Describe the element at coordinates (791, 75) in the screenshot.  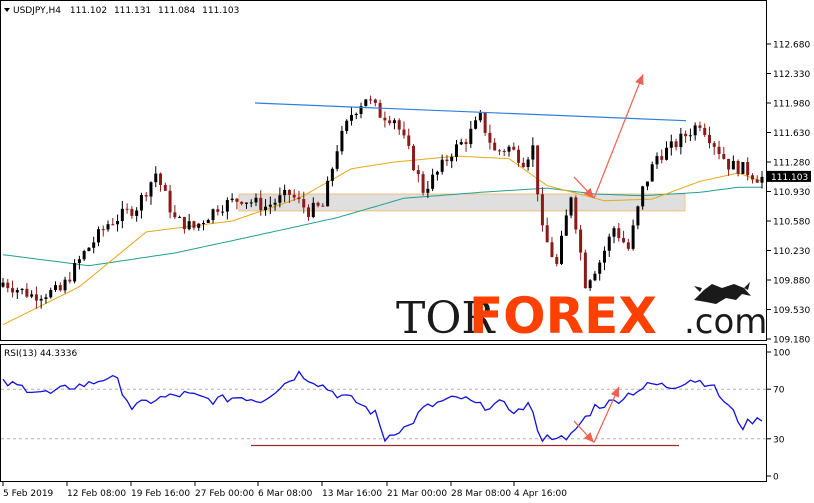
I see `price-tick-label: 112.330` at that location.